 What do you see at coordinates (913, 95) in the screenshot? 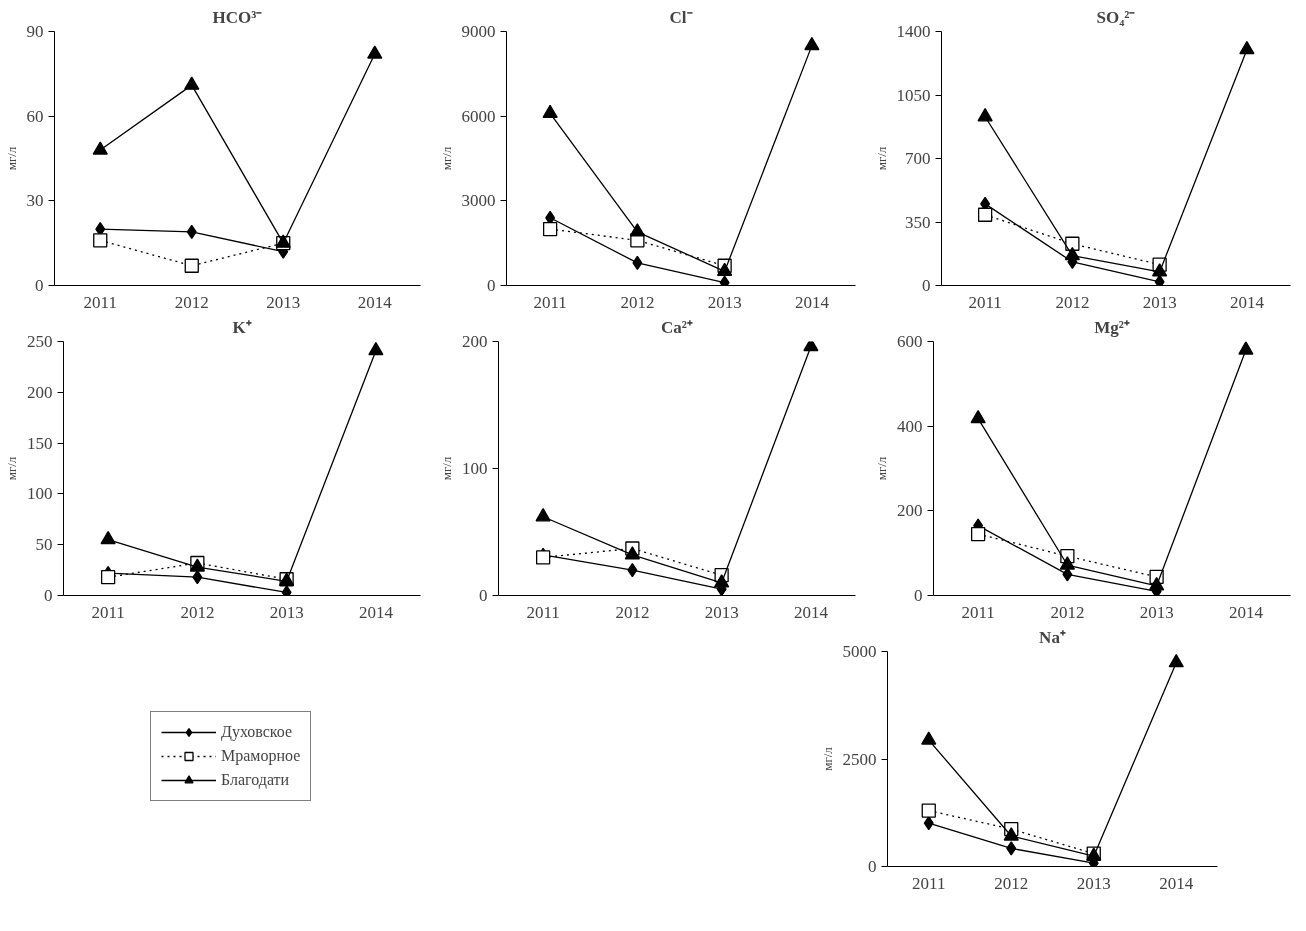
I see `y-tick-label: 1050` at bounding box center [913, 95].